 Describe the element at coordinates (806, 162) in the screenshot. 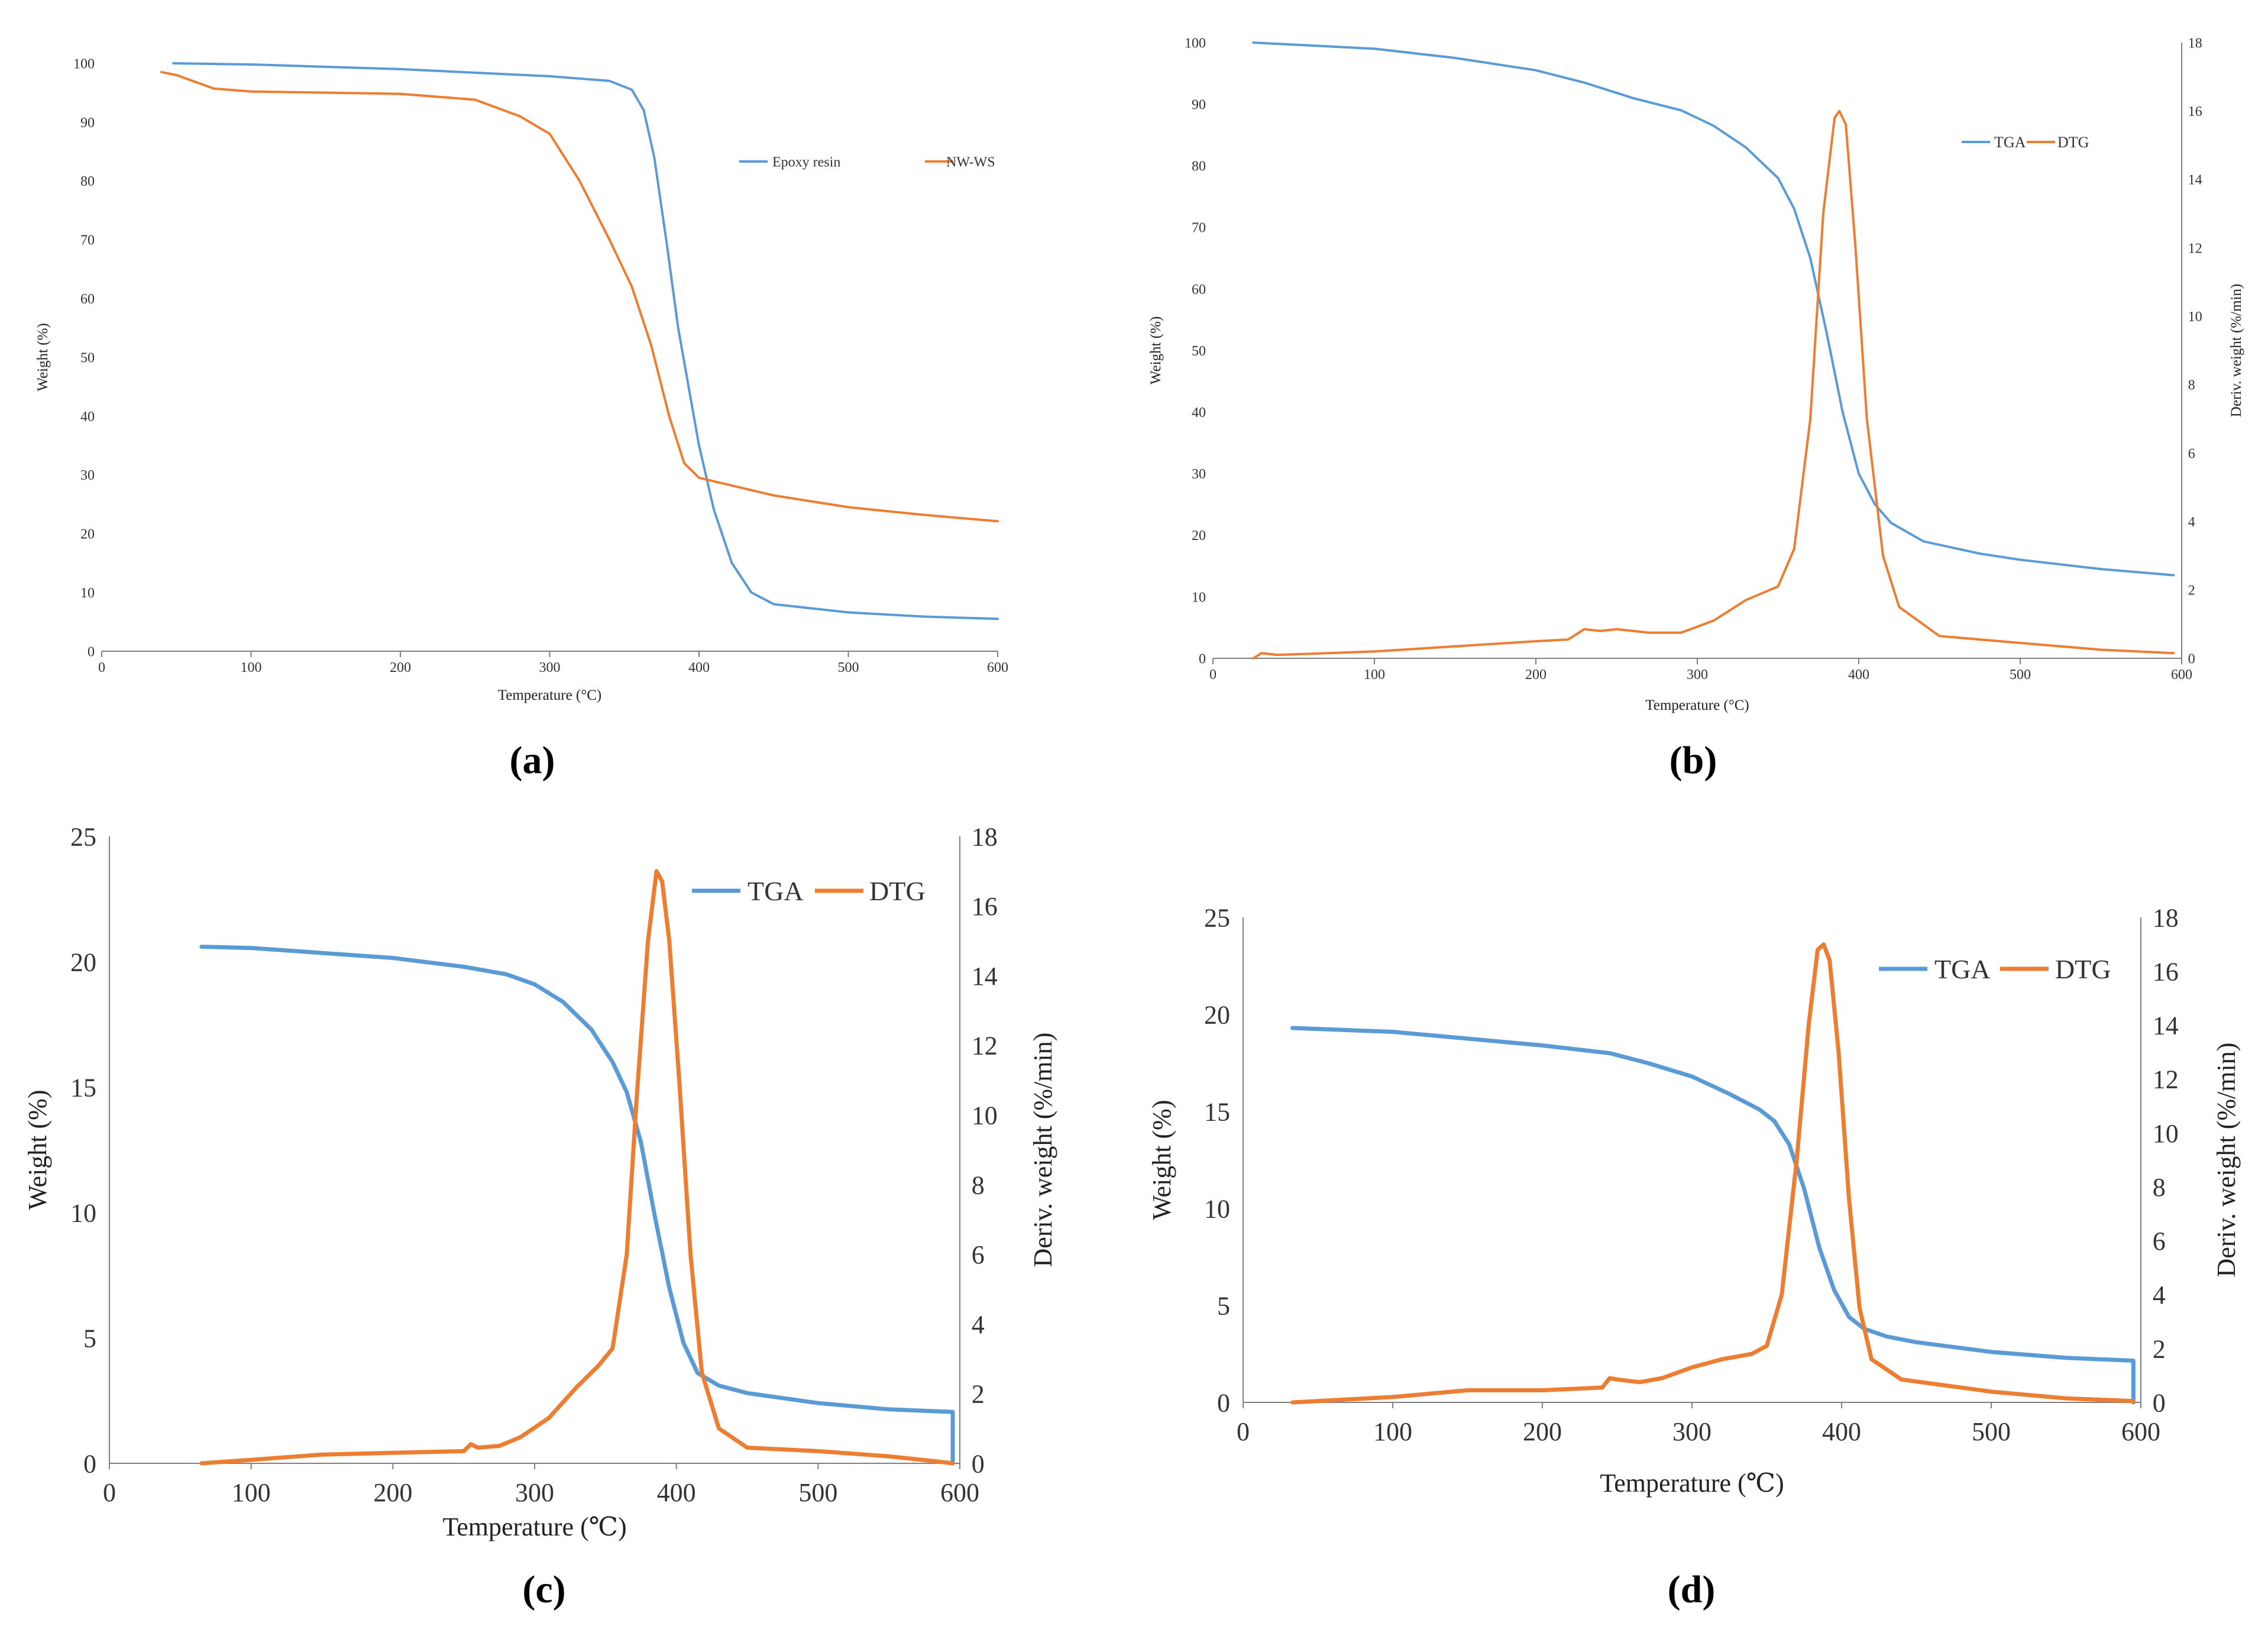

I see `legend-label: Epoxy resin` at that location.